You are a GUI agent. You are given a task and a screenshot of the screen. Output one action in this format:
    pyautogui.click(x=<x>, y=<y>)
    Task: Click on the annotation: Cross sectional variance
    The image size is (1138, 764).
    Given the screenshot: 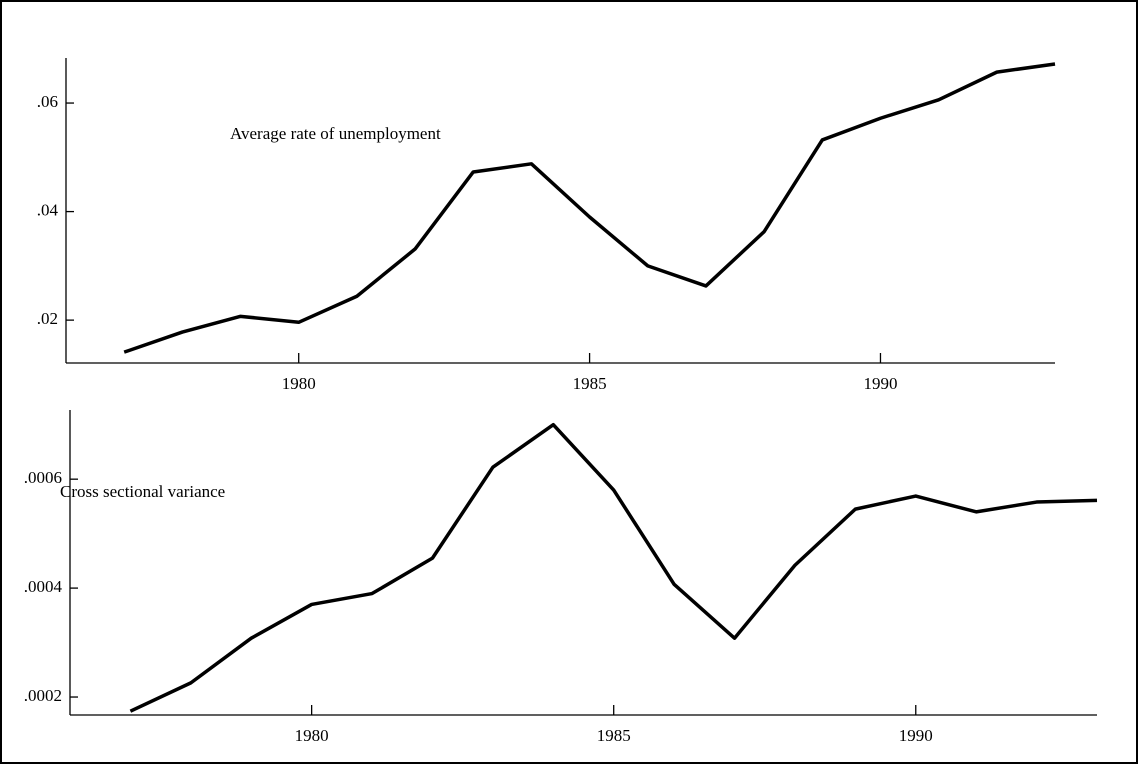 What is the action you would take?
    pyautogui.click(x=142, y=491)
    